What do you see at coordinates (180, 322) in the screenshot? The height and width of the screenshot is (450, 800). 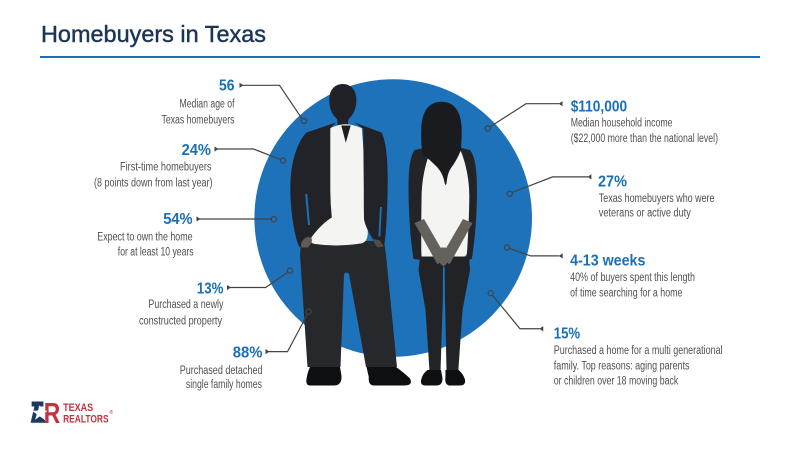 I see `svg-text: constructed property` at bounding box center [180, 322].